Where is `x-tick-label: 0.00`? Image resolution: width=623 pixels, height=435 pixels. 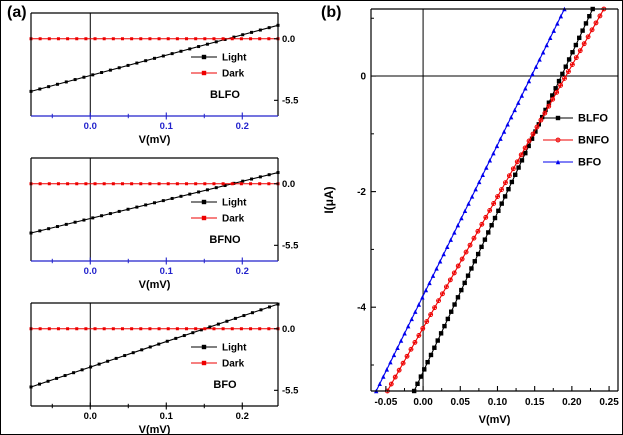 x-tick-label: 0.00 is located at coordinates (423, 402).